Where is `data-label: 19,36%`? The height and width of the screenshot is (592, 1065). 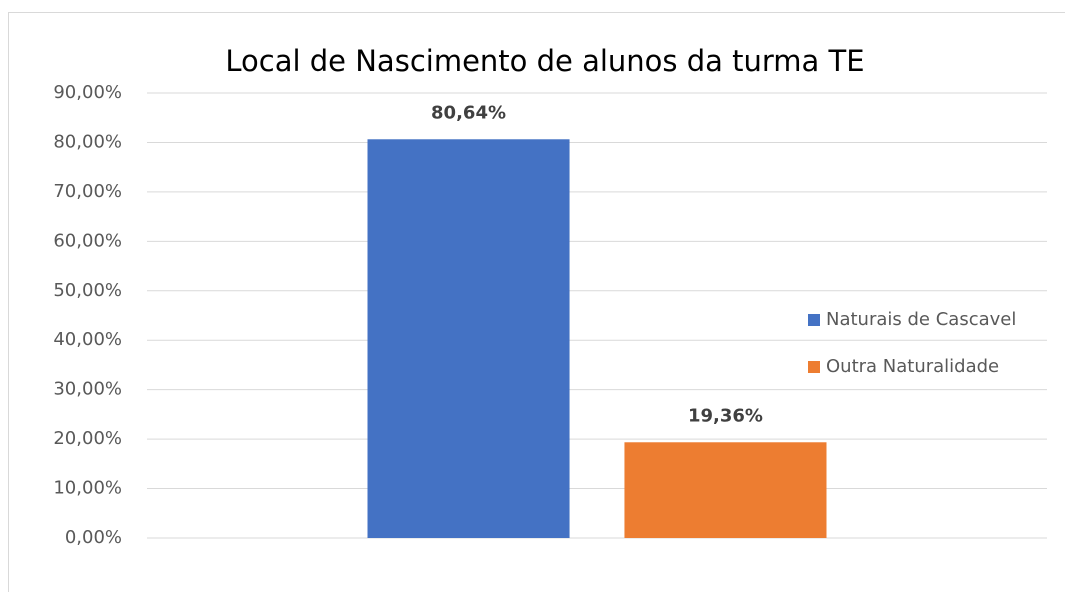 data-label: 19,36% is located at coordinates (725, 415).